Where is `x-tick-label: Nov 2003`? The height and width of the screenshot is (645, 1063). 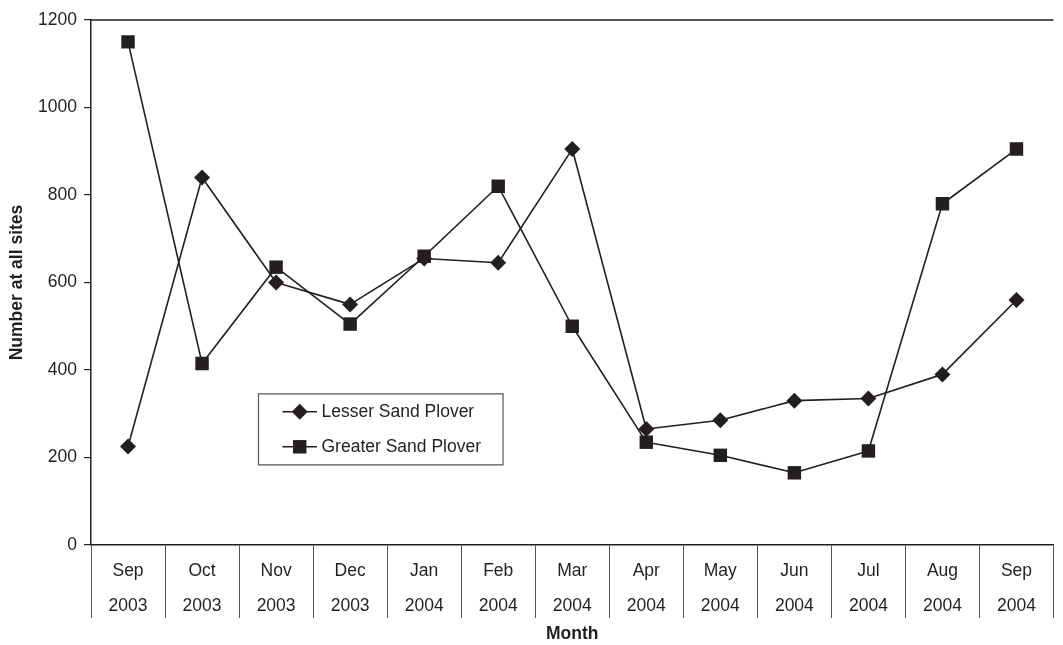 x-tick-label: Nov 2003 is located at coordinates (276, 587).